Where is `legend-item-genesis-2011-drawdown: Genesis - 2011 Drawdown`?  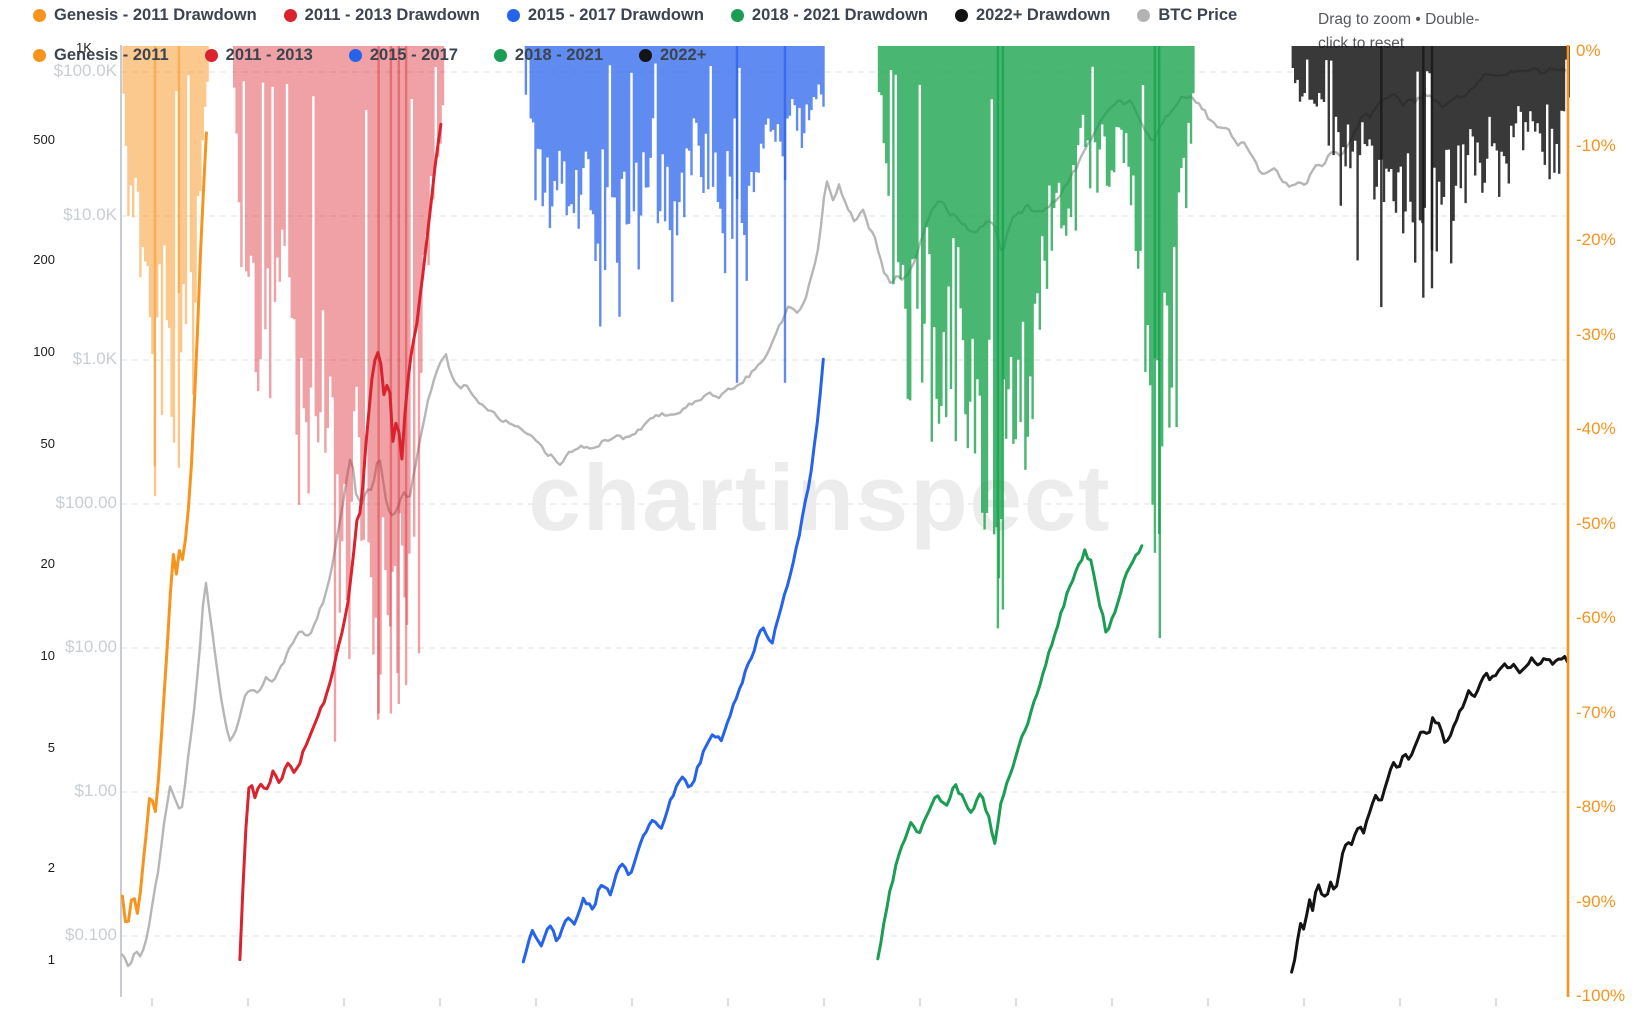 legend-item-genesis-2011-drawdown: Genesis - 2011 Drawdown is located at coordinates (145, 15).